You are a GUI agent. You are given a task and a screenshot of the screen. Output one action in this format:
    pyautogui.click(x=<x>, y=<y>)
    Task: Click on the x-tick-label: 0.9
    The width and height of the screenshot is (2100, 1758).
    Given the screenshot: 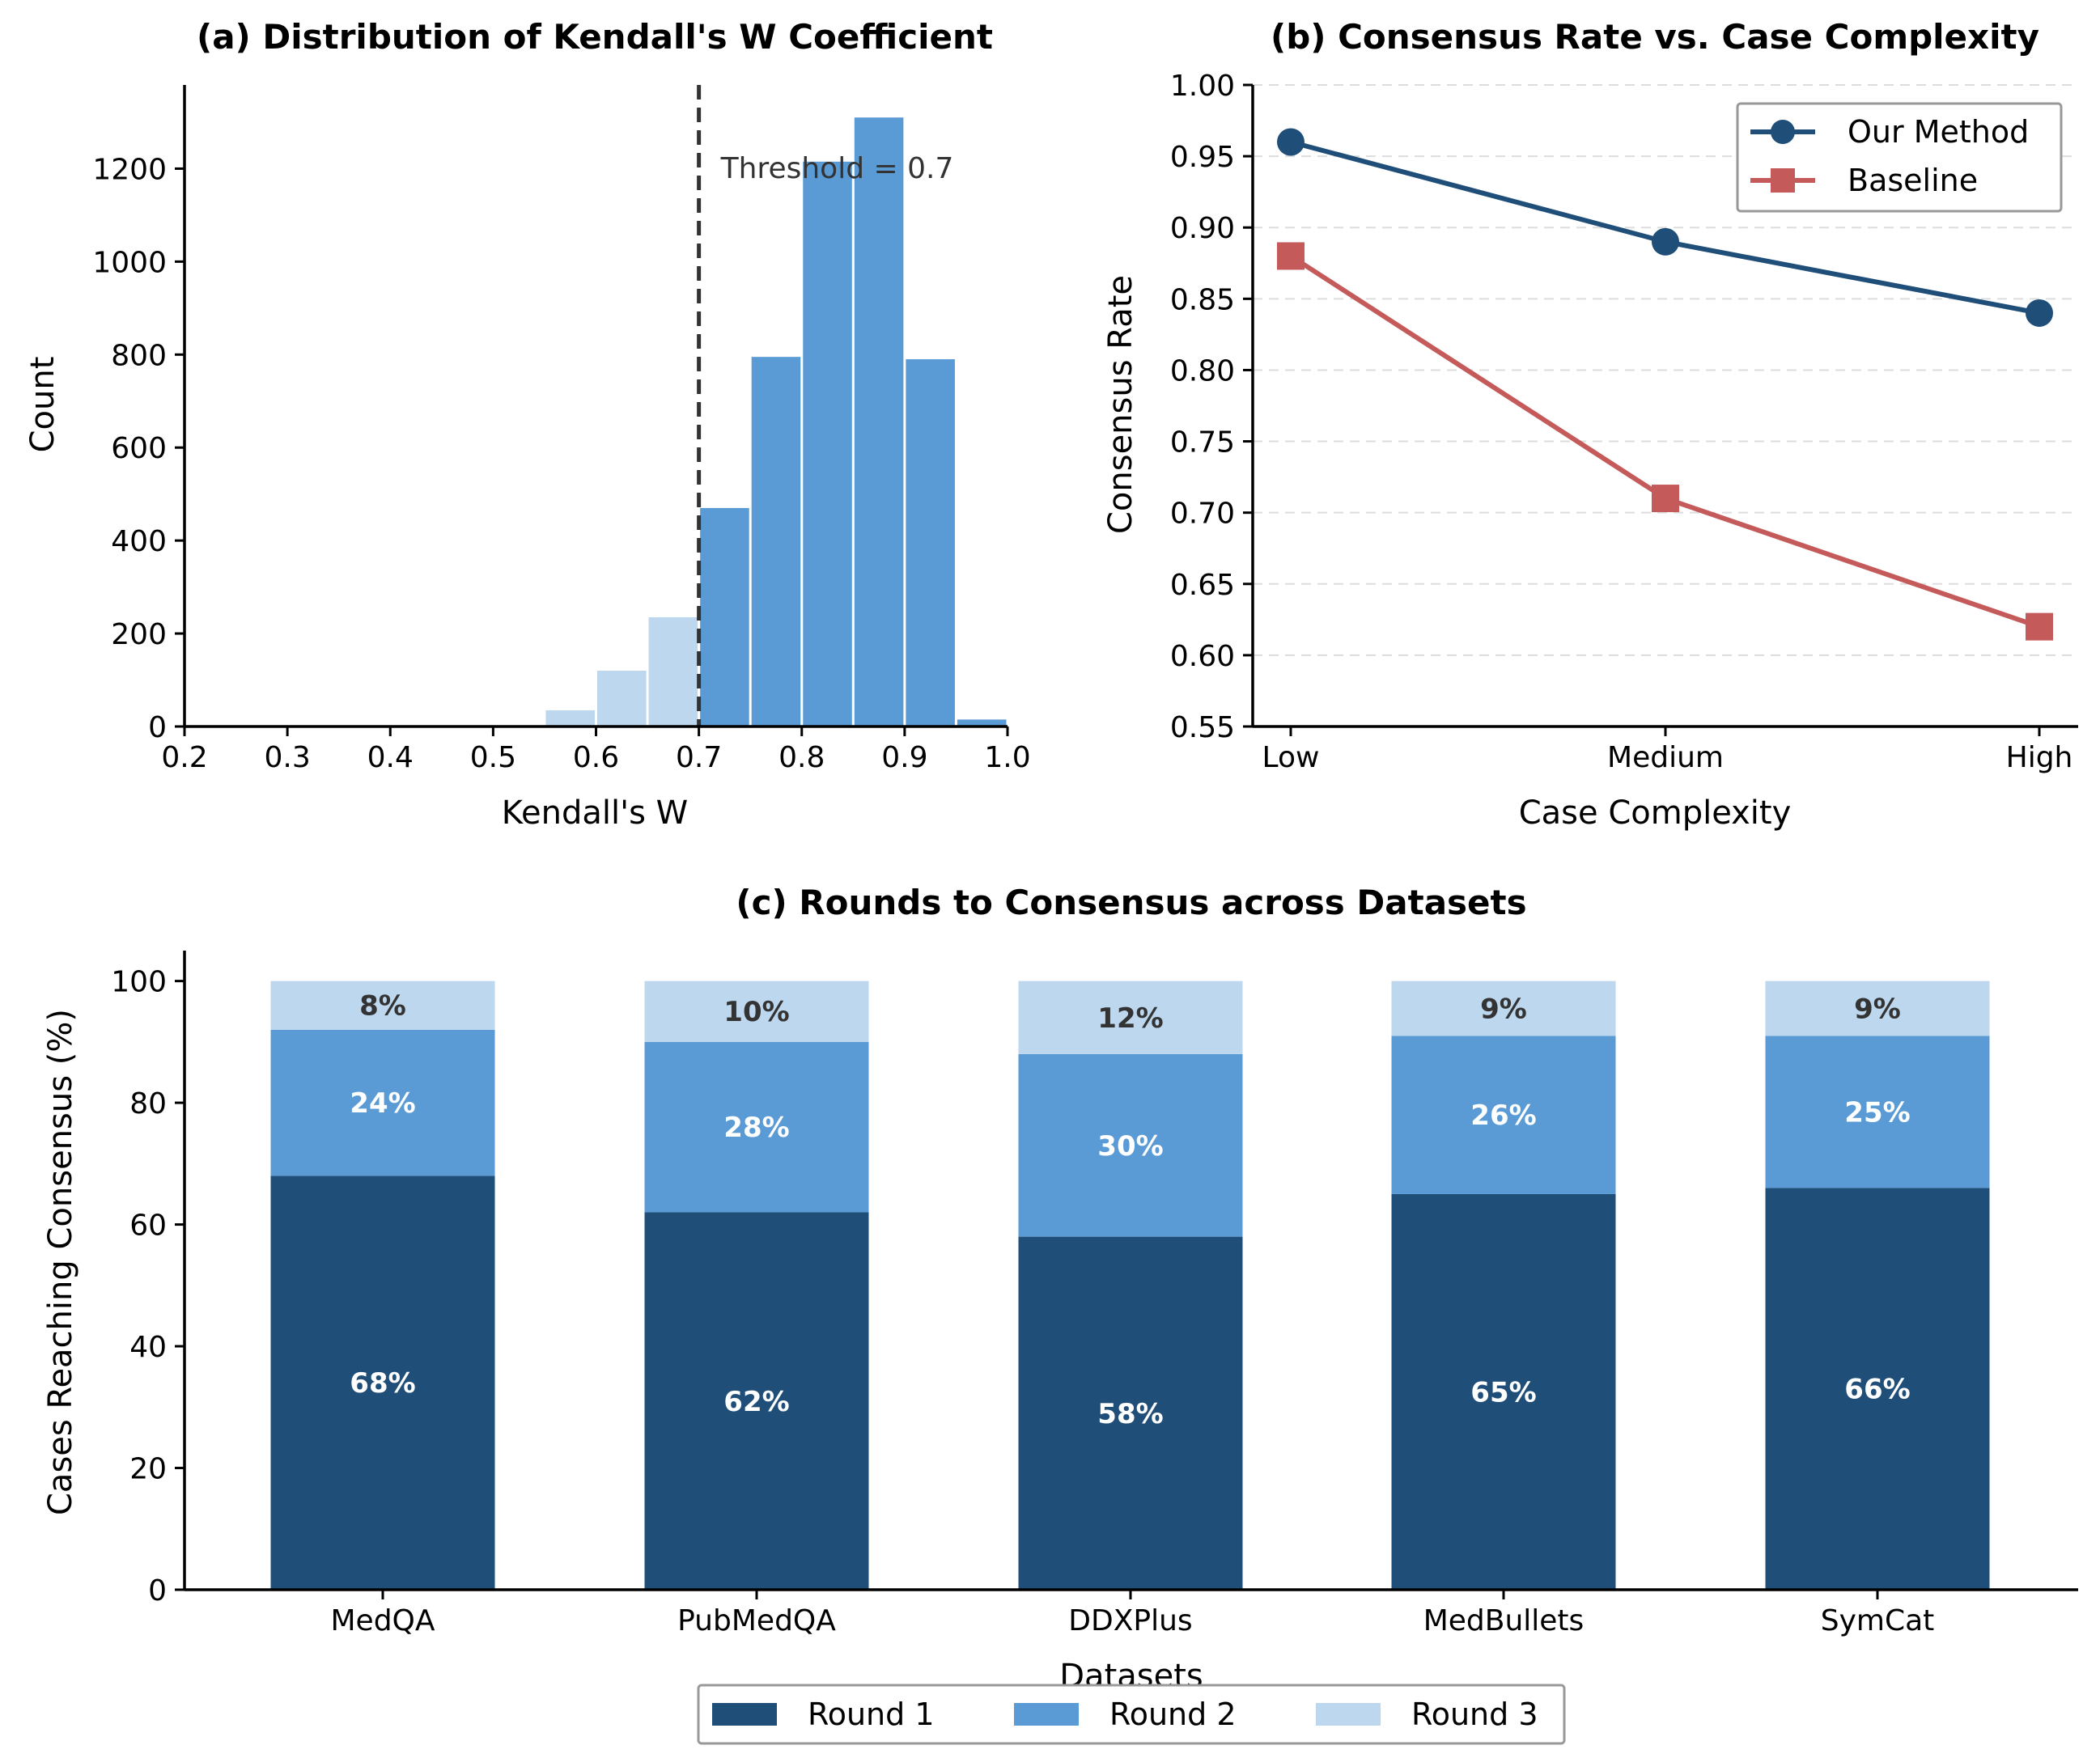 What is the action you would take?
    pyautogui.click(x=904, y=757)
    